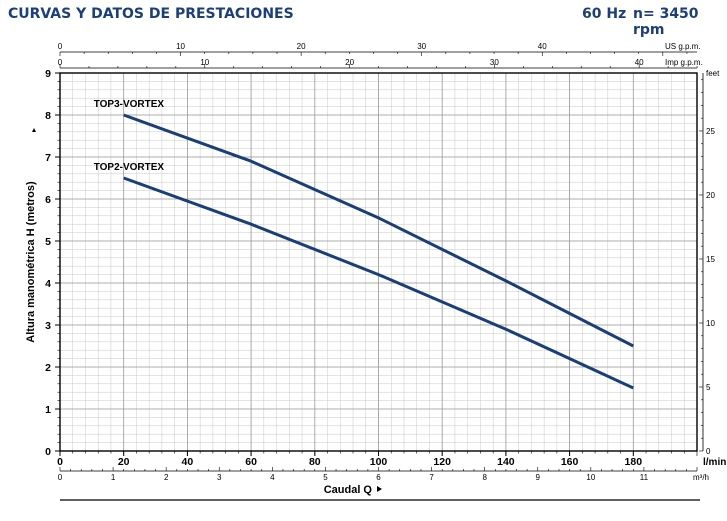 The width and height of the screenshot is (727, 521). What do you see at coordinates (639, 62) in the screenshot?
I see `imp-gpm-tick-label: 40` at bounding box center [639, 62].